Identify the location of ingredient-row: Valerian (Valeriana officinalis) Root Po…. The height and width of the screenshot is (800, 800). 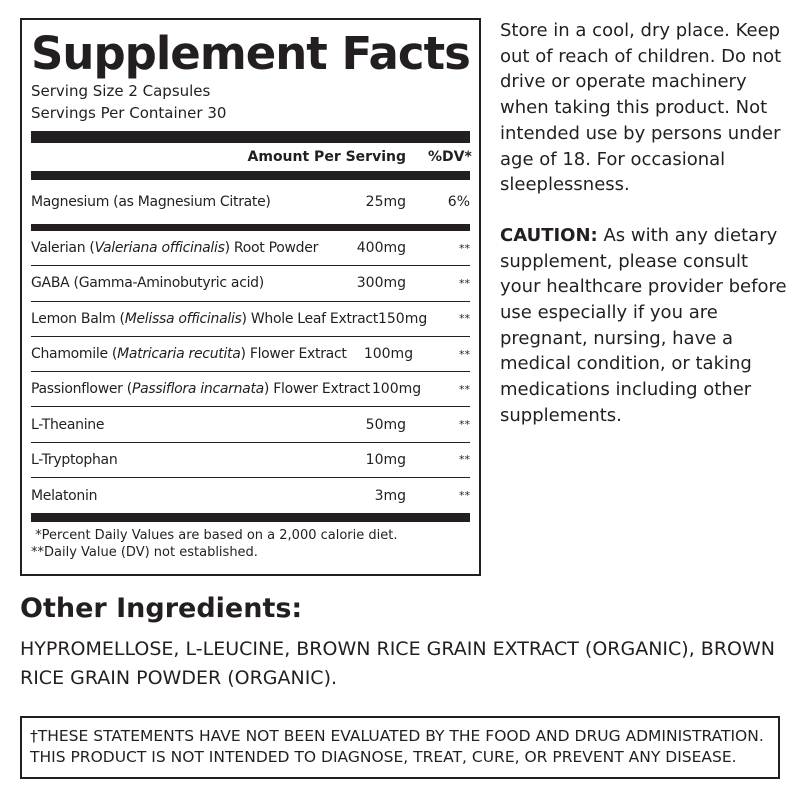
(250, 249).